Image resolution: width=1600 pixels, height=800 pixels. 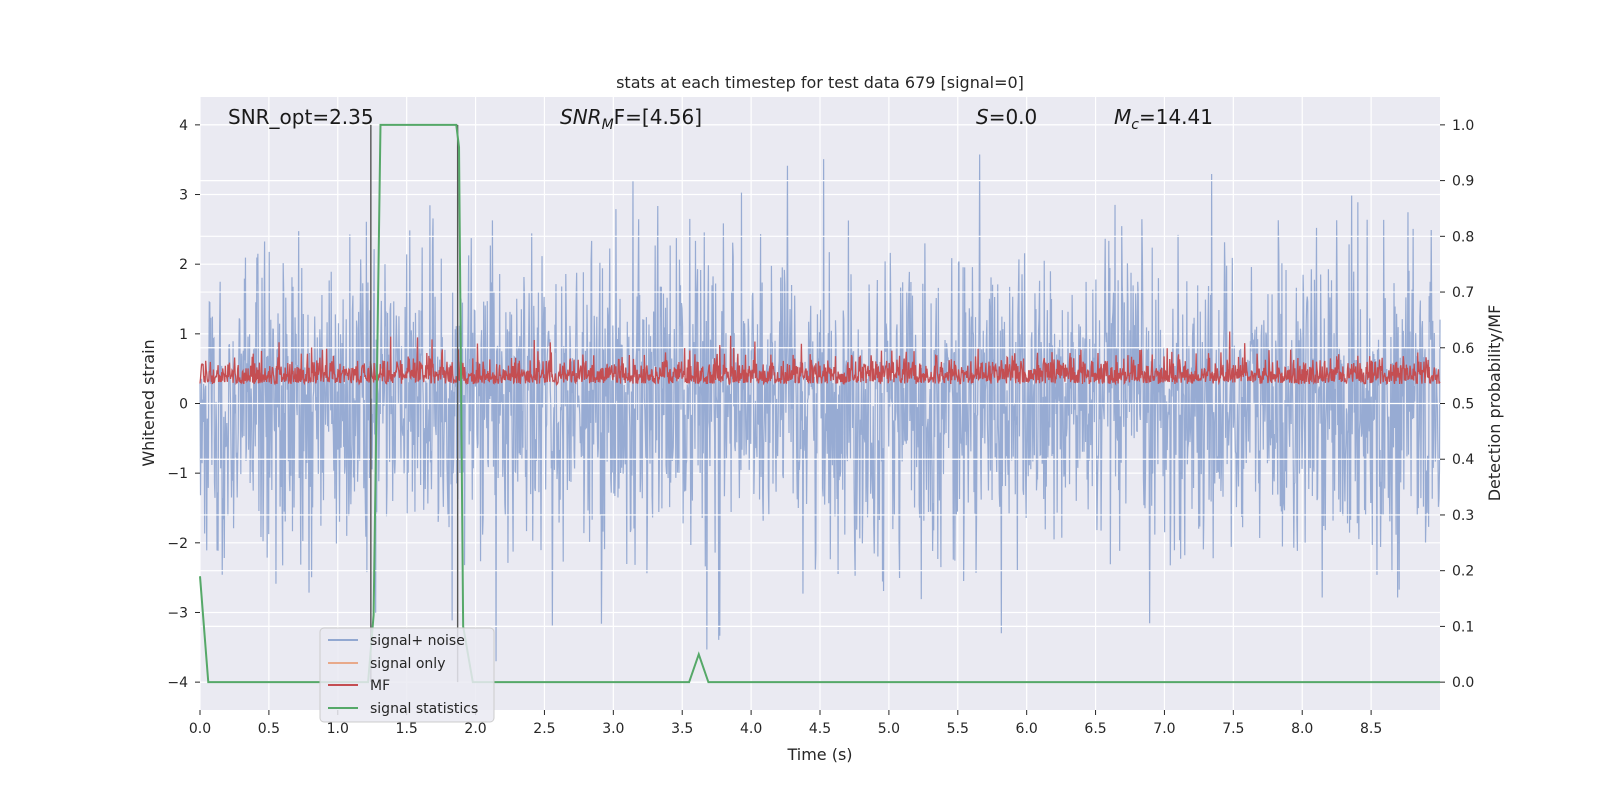 What do you see at coordinates (183, 335) in the screenshot?
I see `y-left-tick-label: 1` at bounding box center [183, 335].